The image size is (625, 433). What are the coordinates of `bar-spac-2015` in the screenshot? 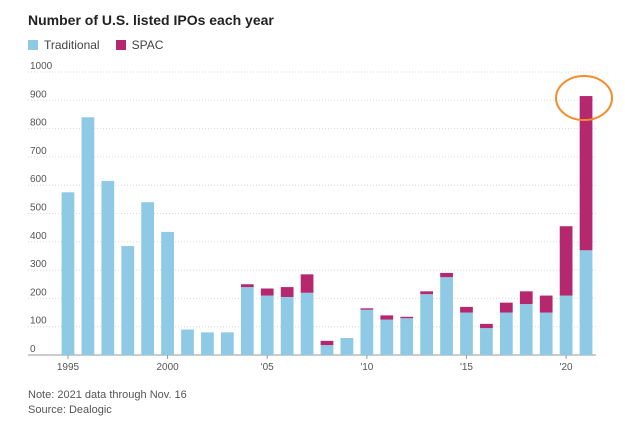 It's located at (466, 309).